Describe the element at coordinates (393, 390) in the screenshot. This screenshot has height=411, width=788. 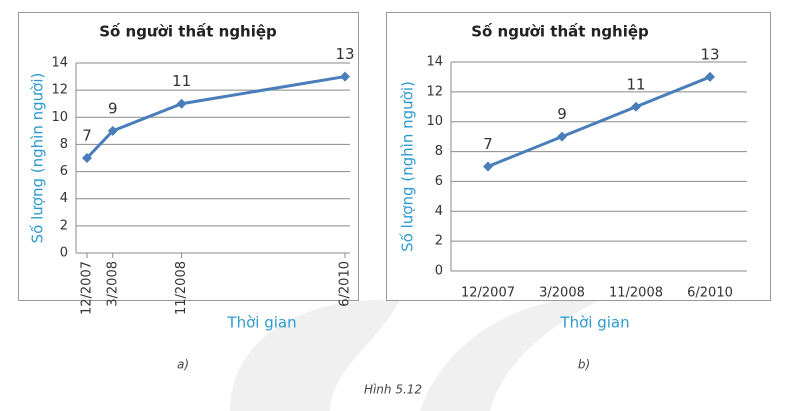
I see `figure-caption: Hình 5.12` at that location.